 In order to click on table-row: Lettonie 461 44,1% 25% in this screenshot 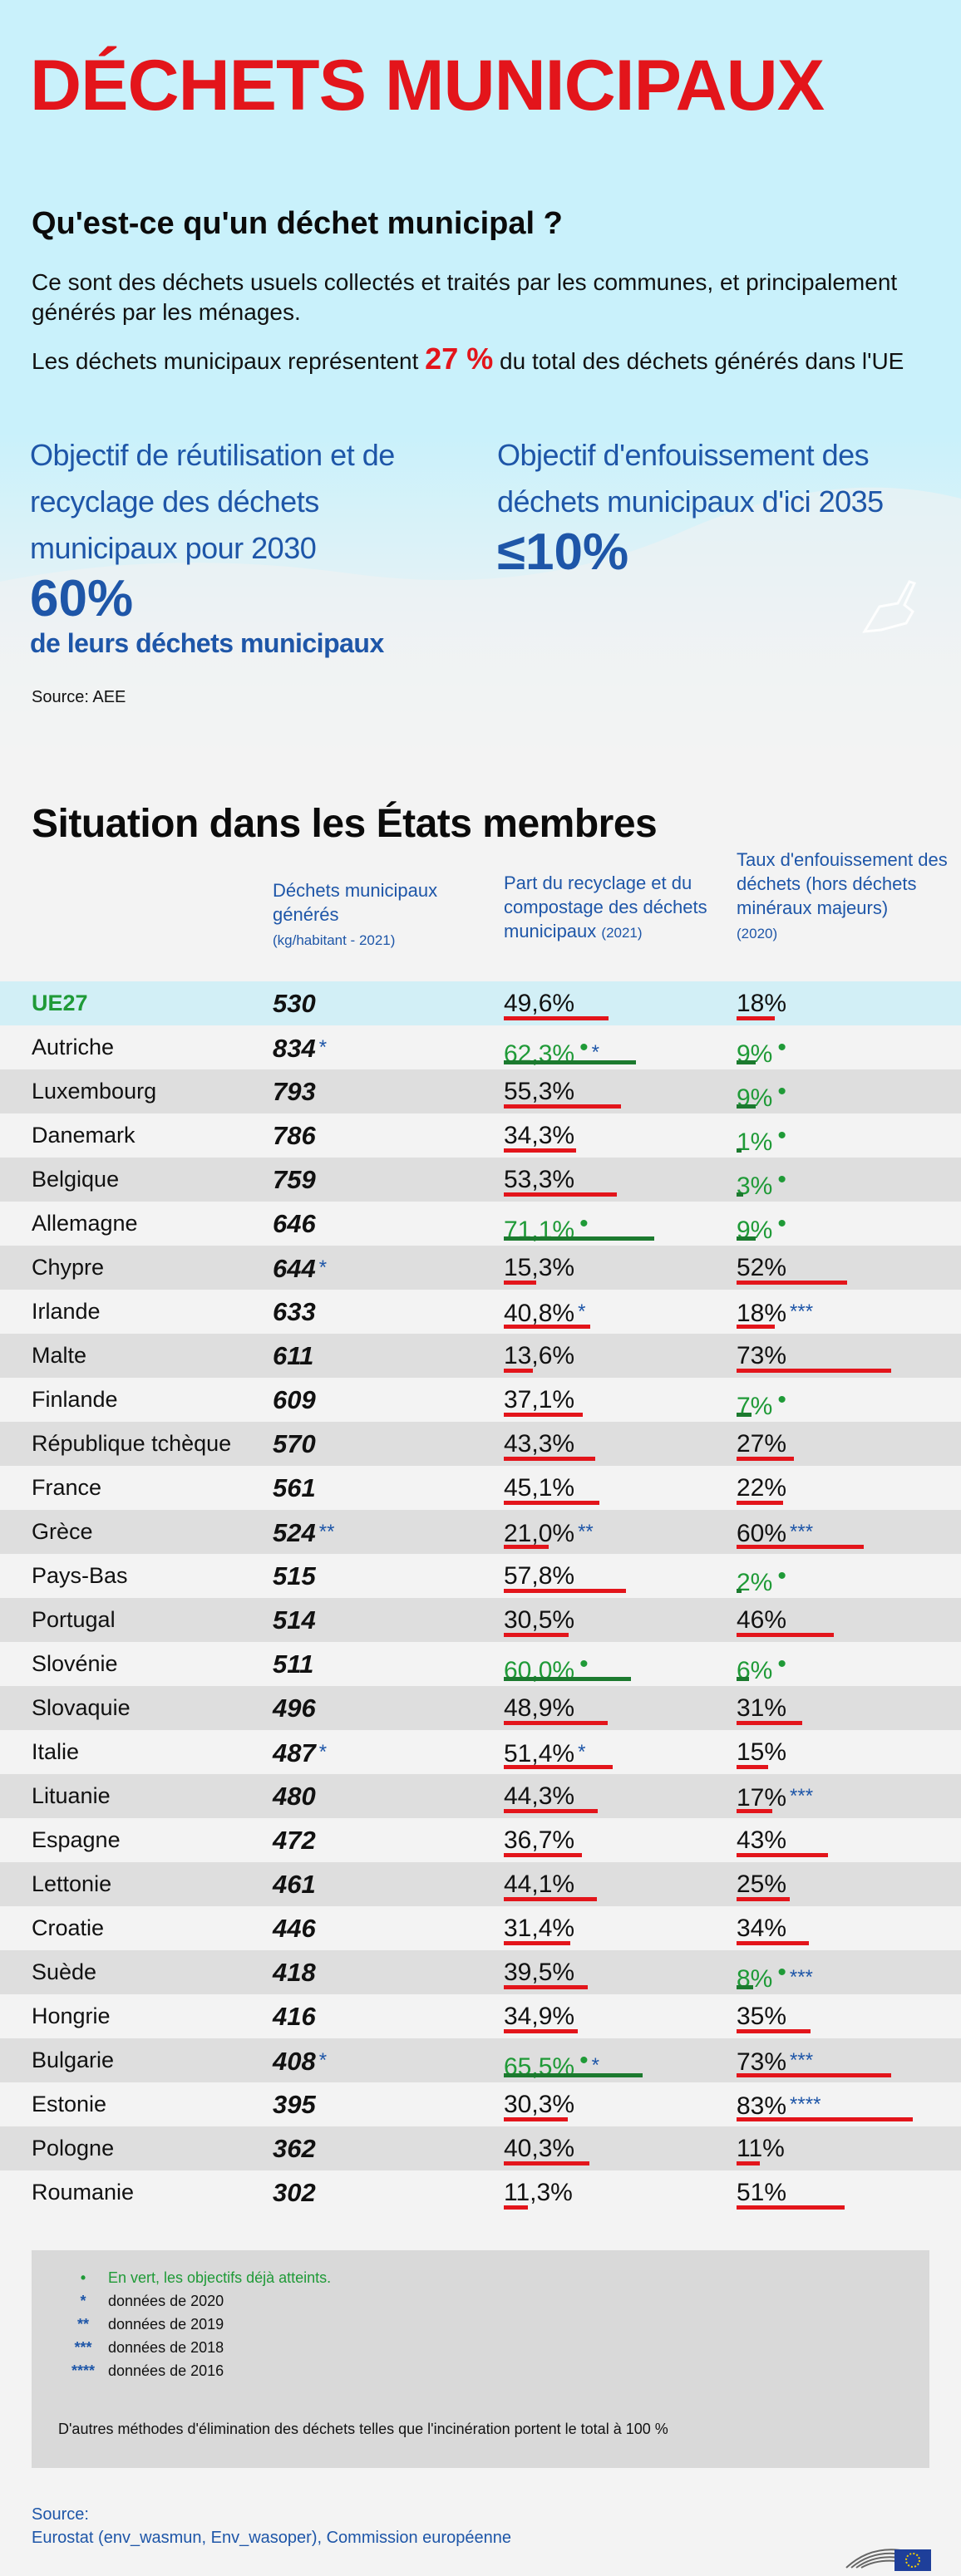, I will do `click(480, 1884)`.